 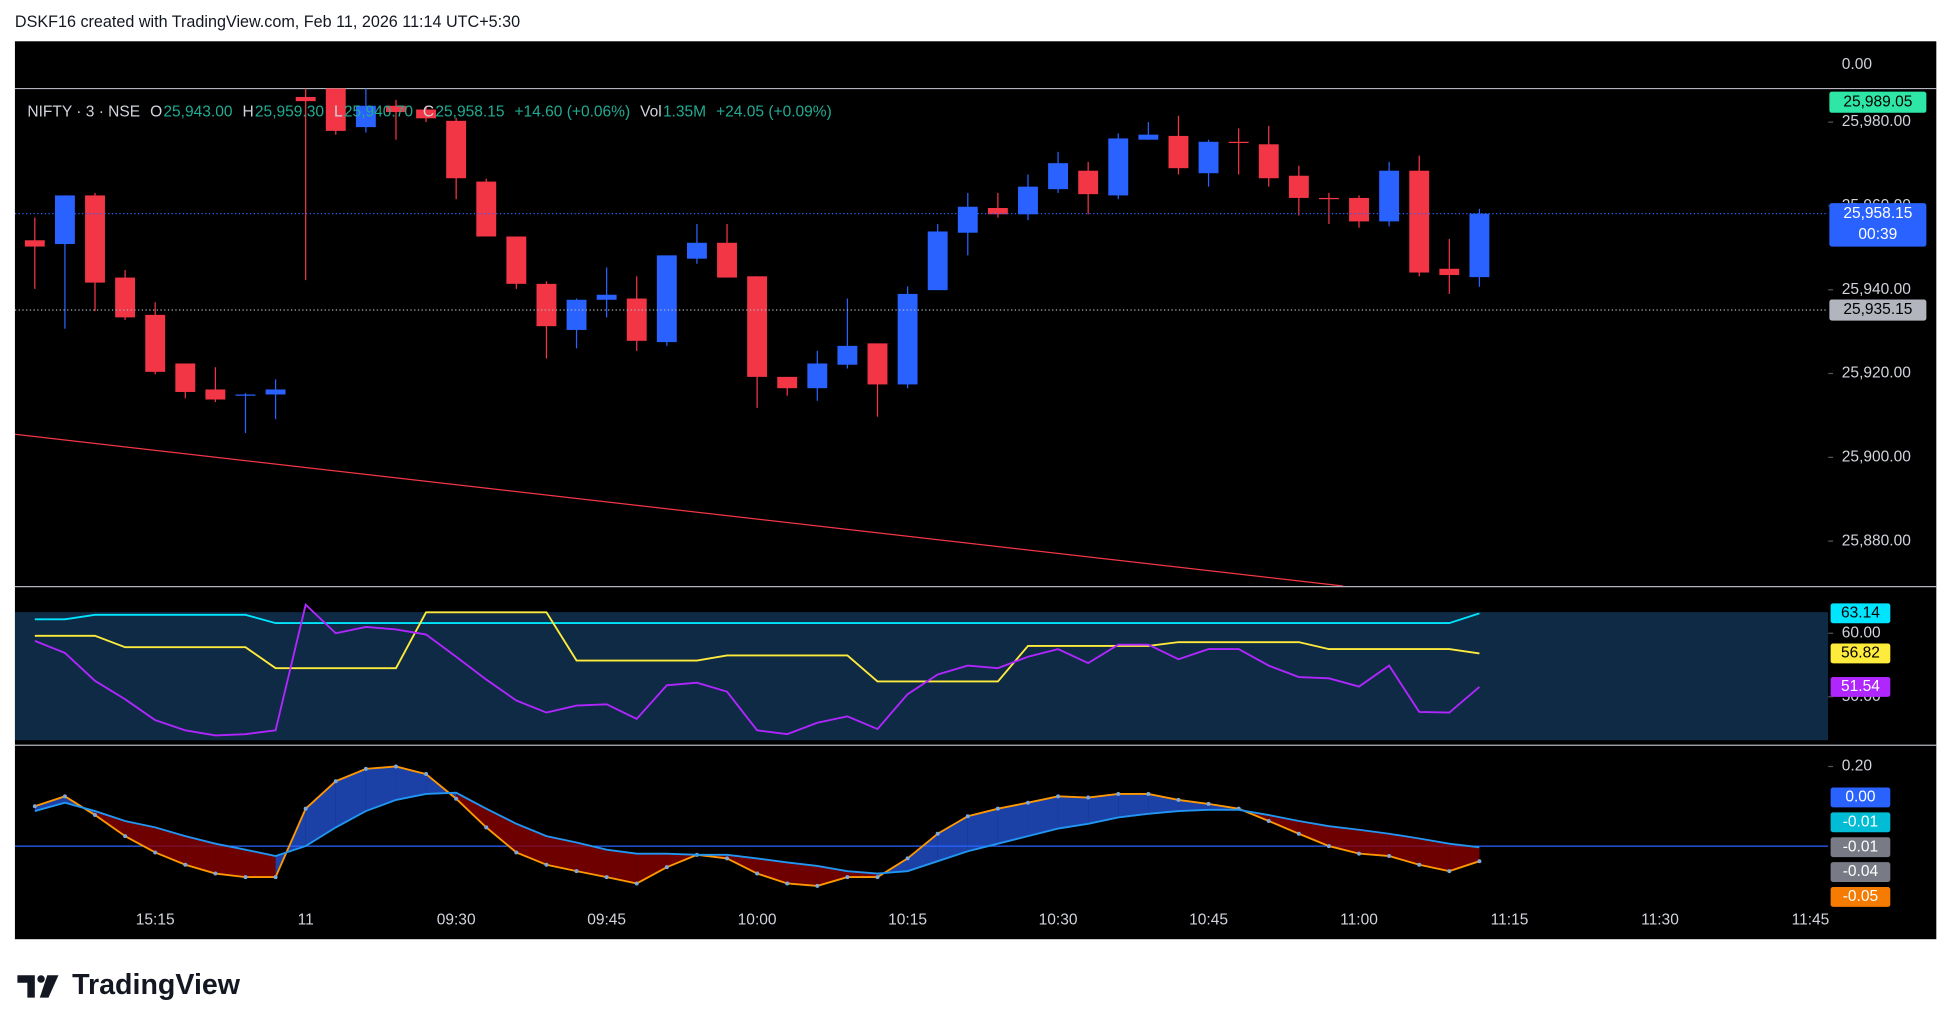 I want to click on last-value-label: 0.00, so click(x=1860, y=797).